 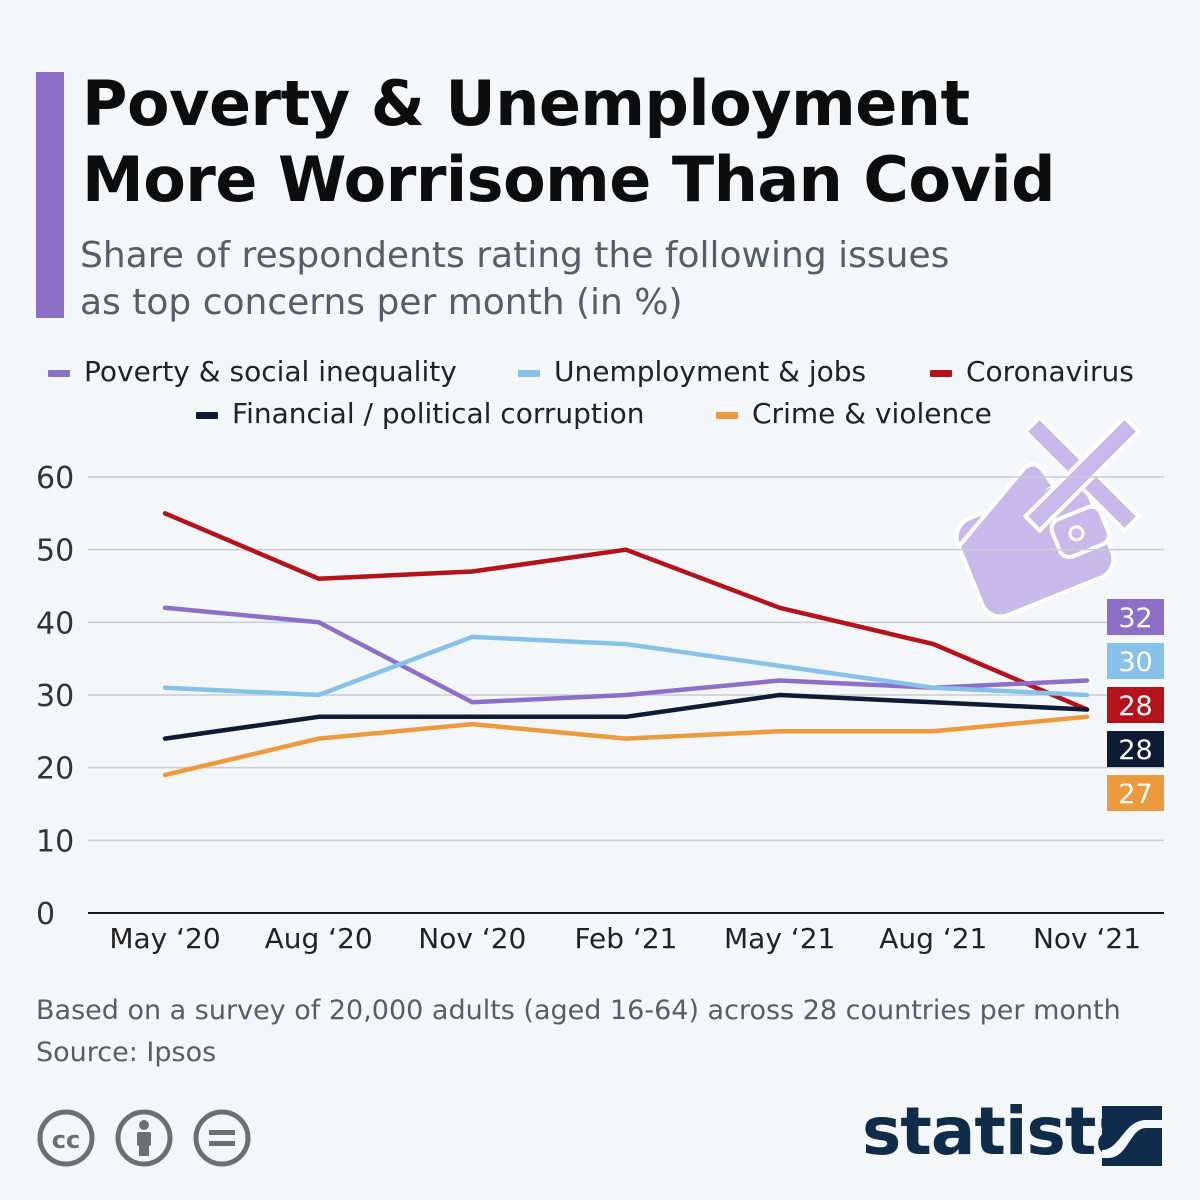 What do you see at coordinates (55, 551) in the screenshot?
I see `y-tick-label: 50` at bounding box center [55, 551].